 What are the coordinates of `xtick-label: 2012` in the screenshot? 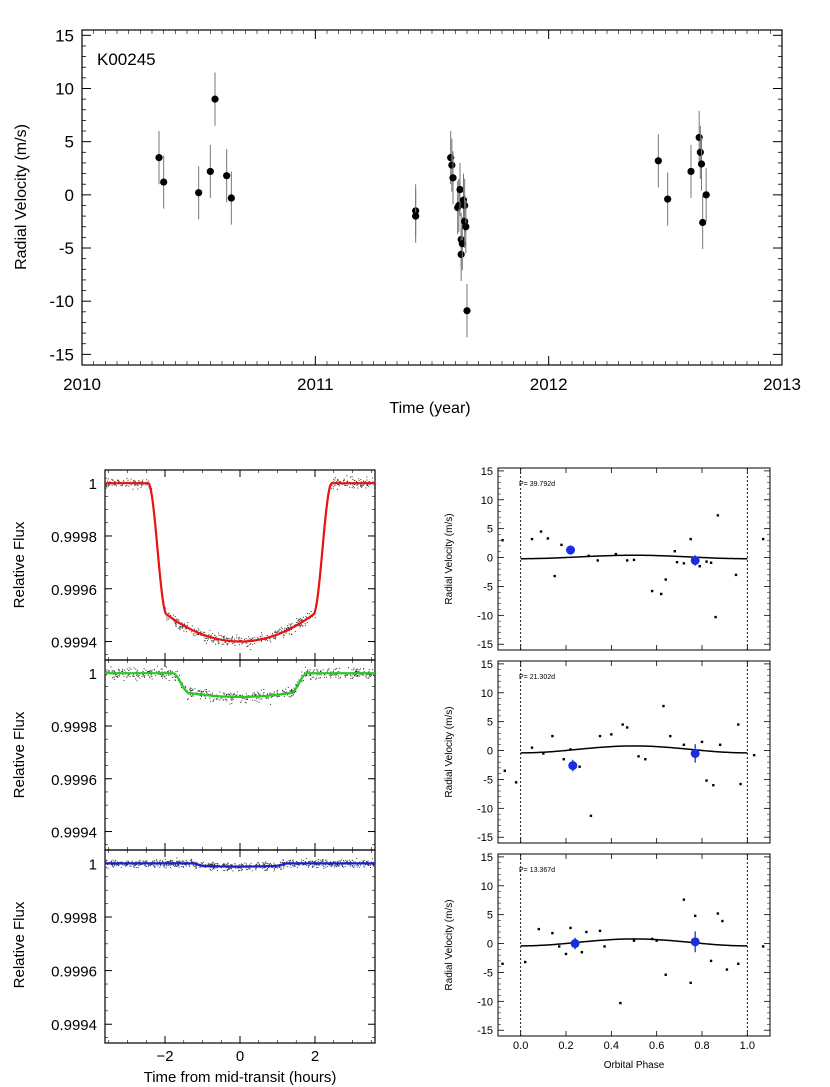 It's located at (549, 384).